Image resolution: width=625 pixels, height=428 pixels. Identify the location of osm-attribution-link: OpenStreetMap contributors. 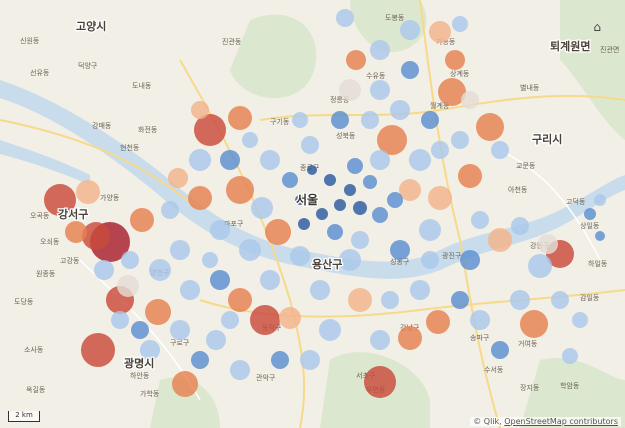
(561, 421).